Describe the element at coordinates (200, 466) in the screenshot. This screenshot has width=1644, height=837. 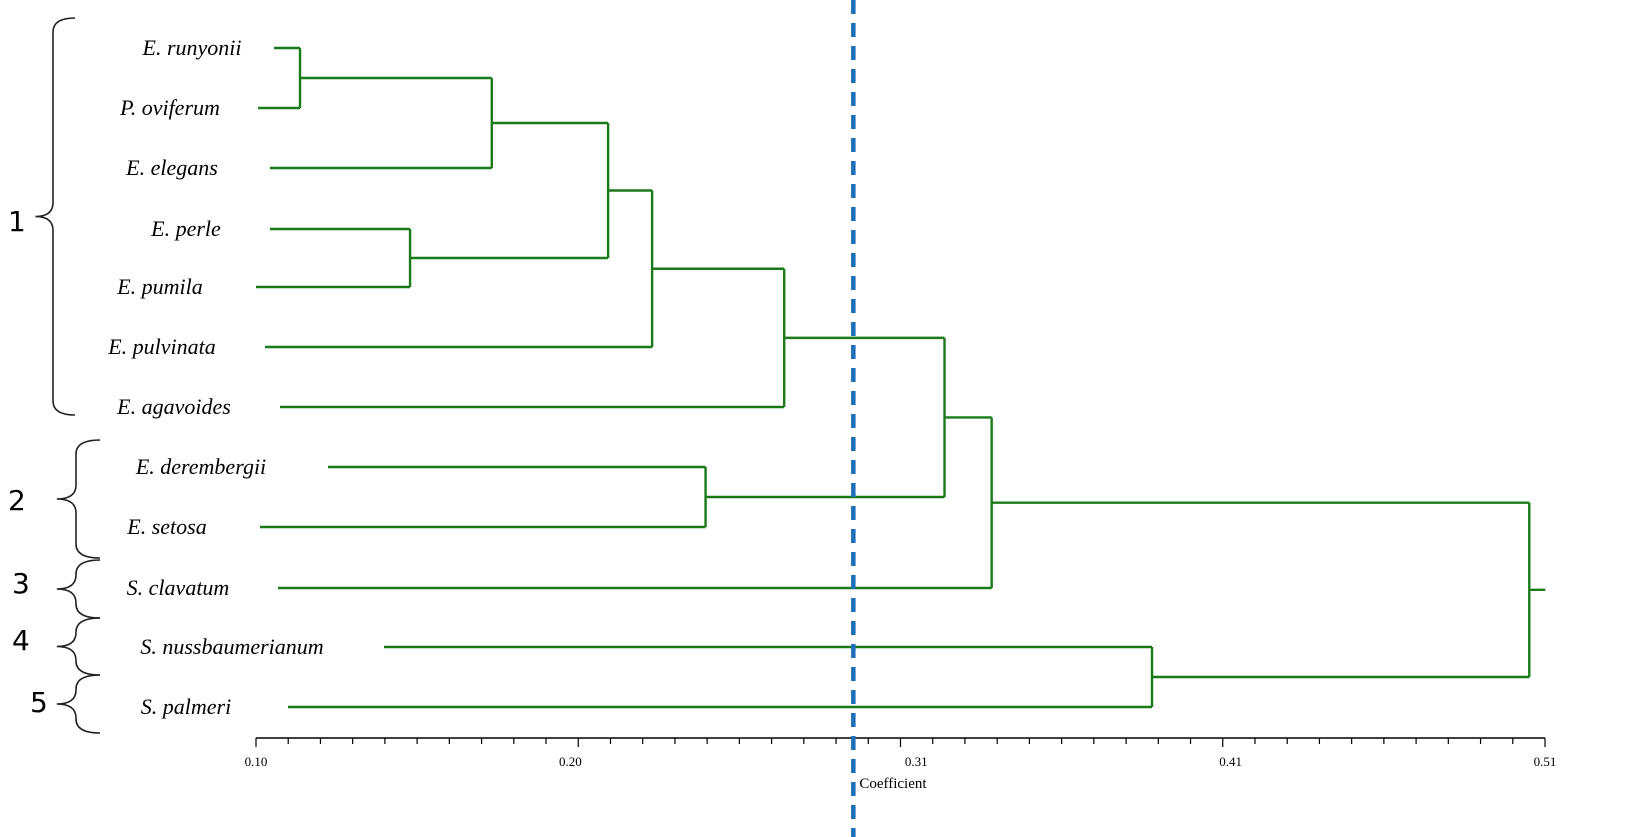
I see `taxon-label-e-derembergii: E. derembergii` at that location.